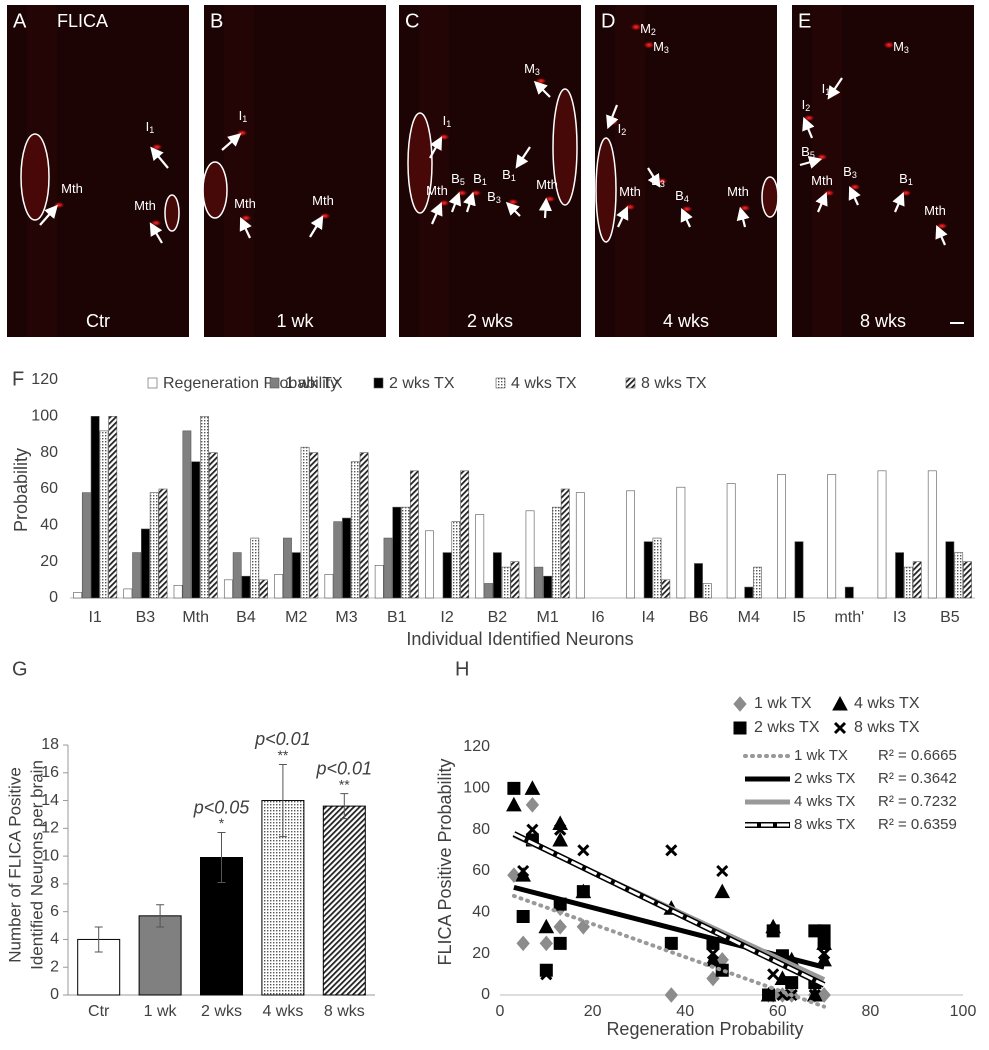  Describe the element at coordinates (54, 939) in the screenshot. I see `y-tick-label: 4` at that location.